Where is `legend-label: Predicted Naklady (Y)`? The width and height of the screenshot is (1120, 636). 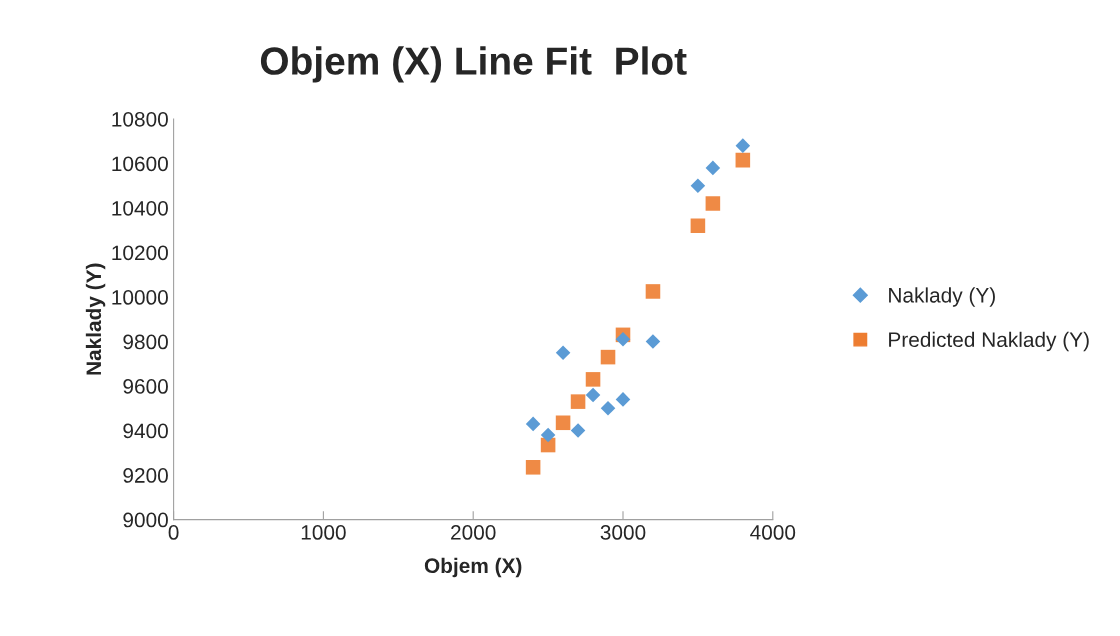
legend-label: Predicted Naklady (Y) is located at coordinates (989, 341).